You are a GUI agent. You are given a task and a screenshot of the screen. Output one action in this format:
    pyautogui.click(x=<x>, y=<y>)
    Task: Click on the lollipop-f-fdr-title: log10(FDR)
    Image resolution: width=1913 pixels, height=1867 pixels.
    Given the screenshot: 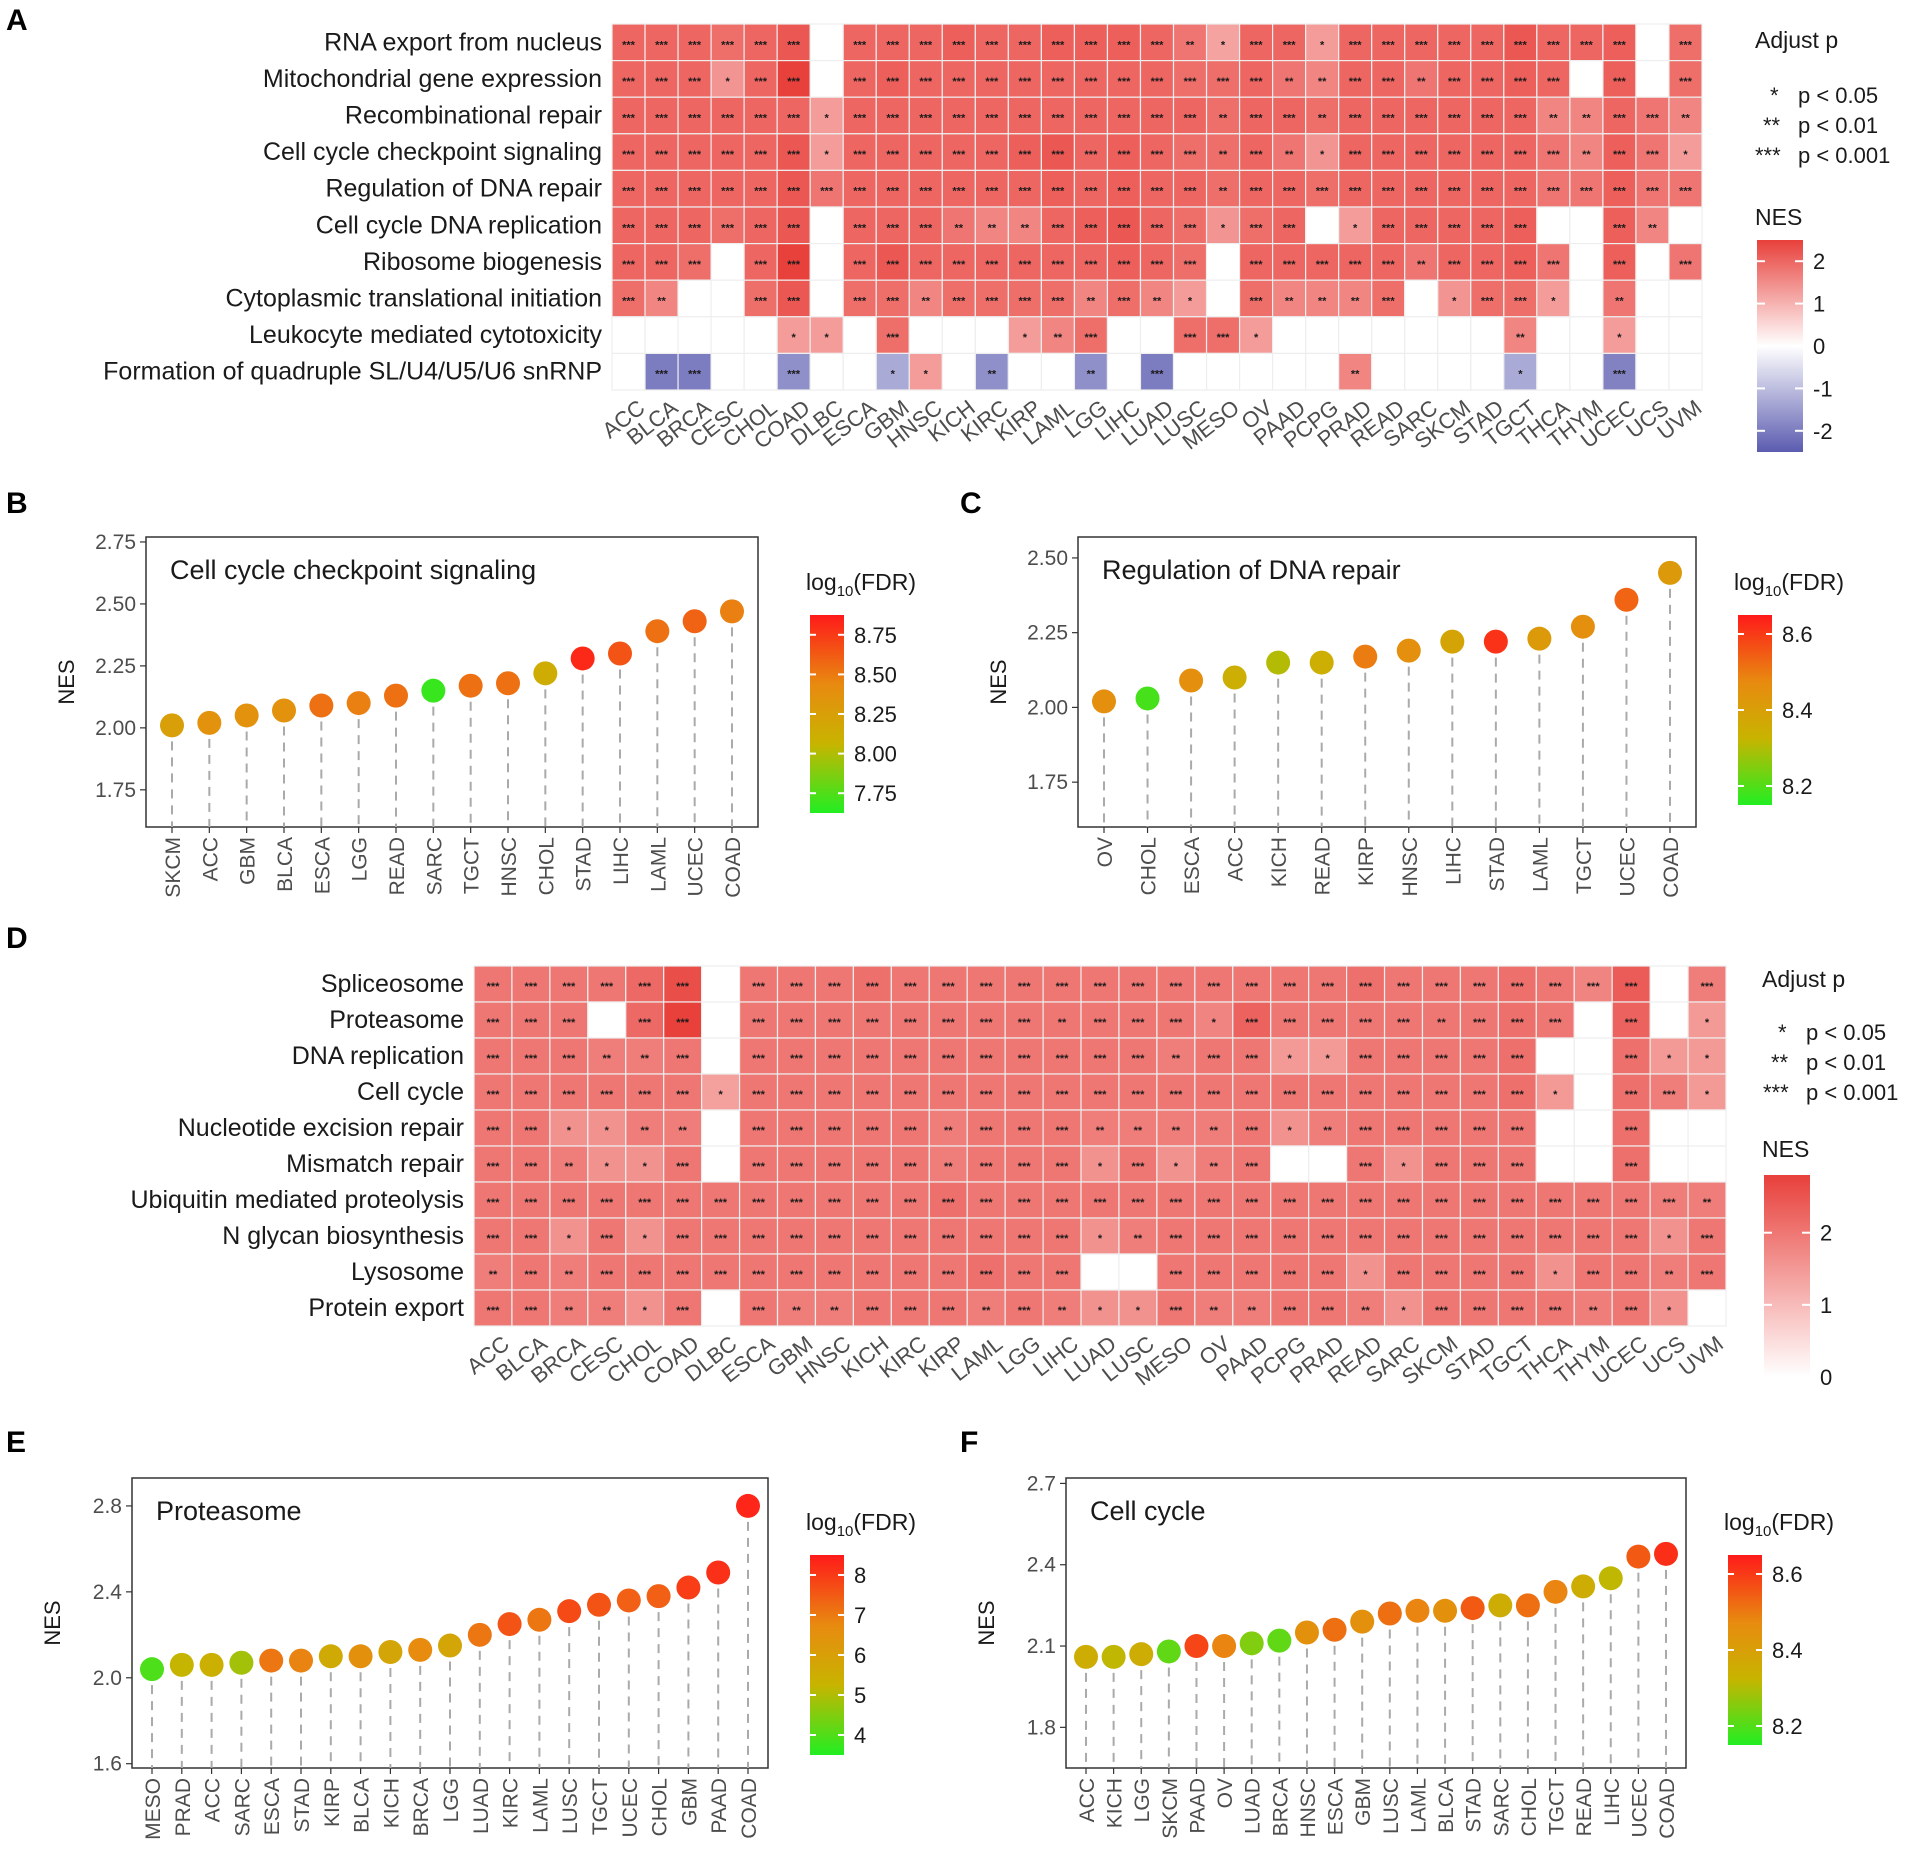 What is the action you would take?
    pyautogui.click(x=1779, y=1524)
    